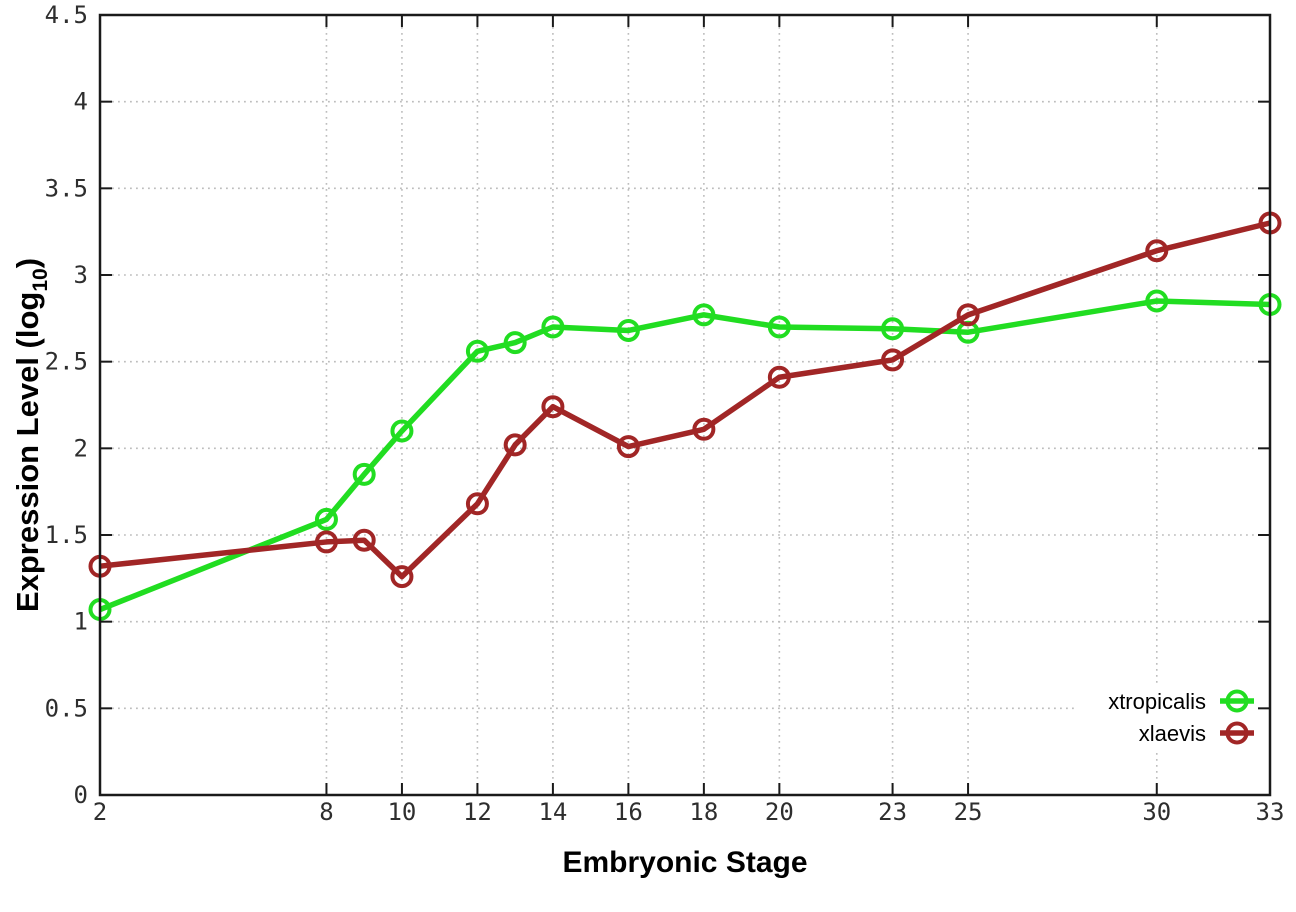 Image resolution: width=1296 pixels, height=912 pixels. I want to click on y-axis-title-text: Expression Level (log, so click(27, 452).